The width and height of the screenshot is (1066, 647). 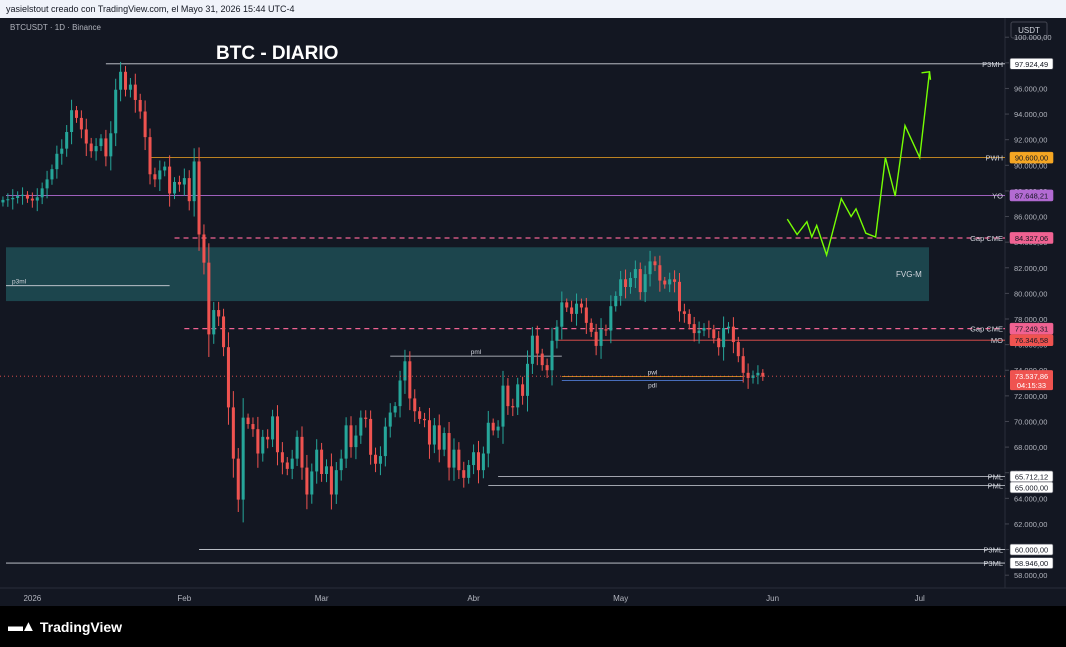 I want to click on x-tick-label: Jul, so click(x=920, y=598).